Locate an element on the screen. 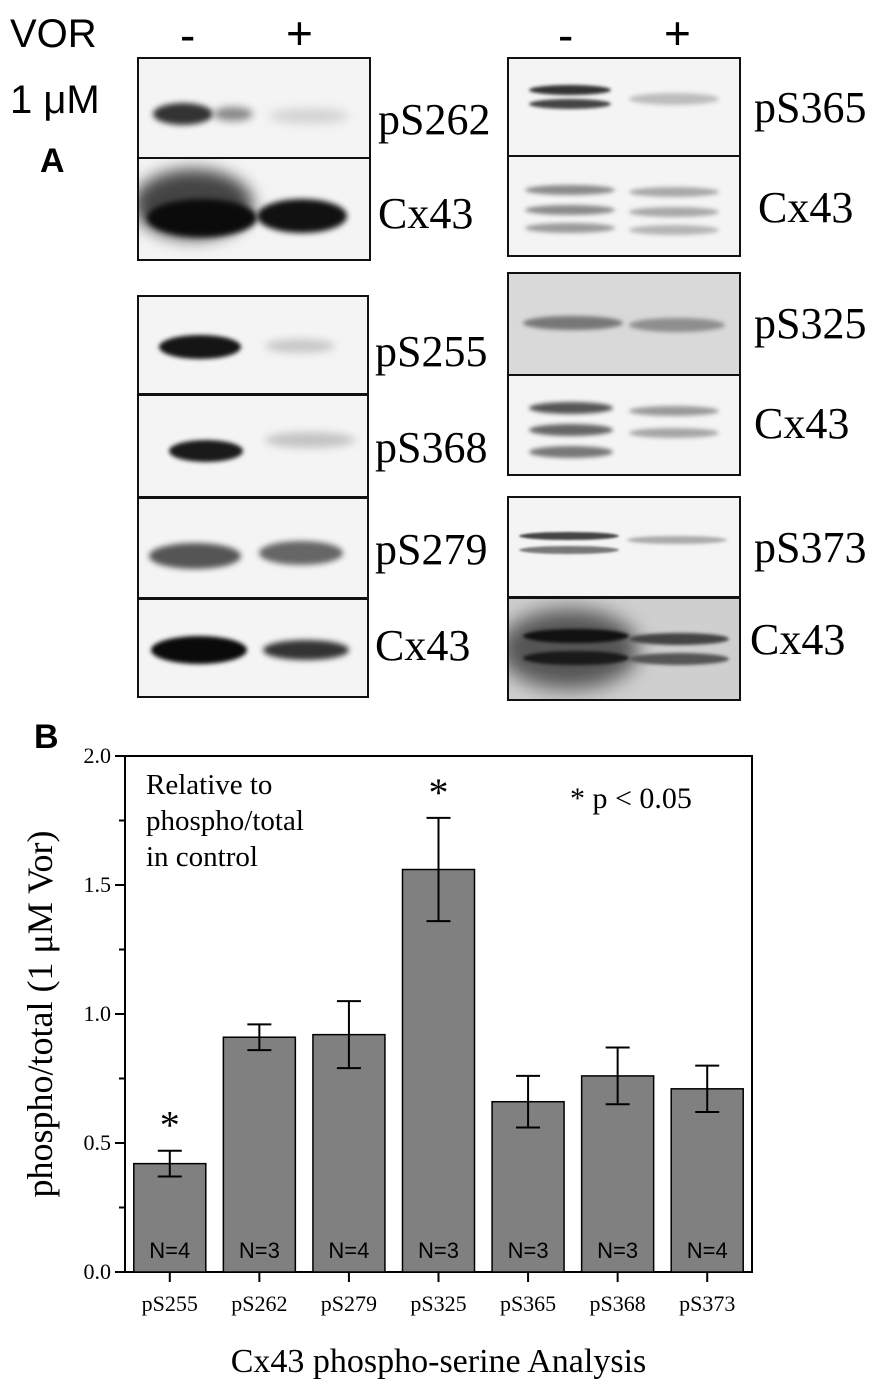 The image size is (892, 1388). x-tick-label-pS279: pS279 is located at coordinates (349, 1303).